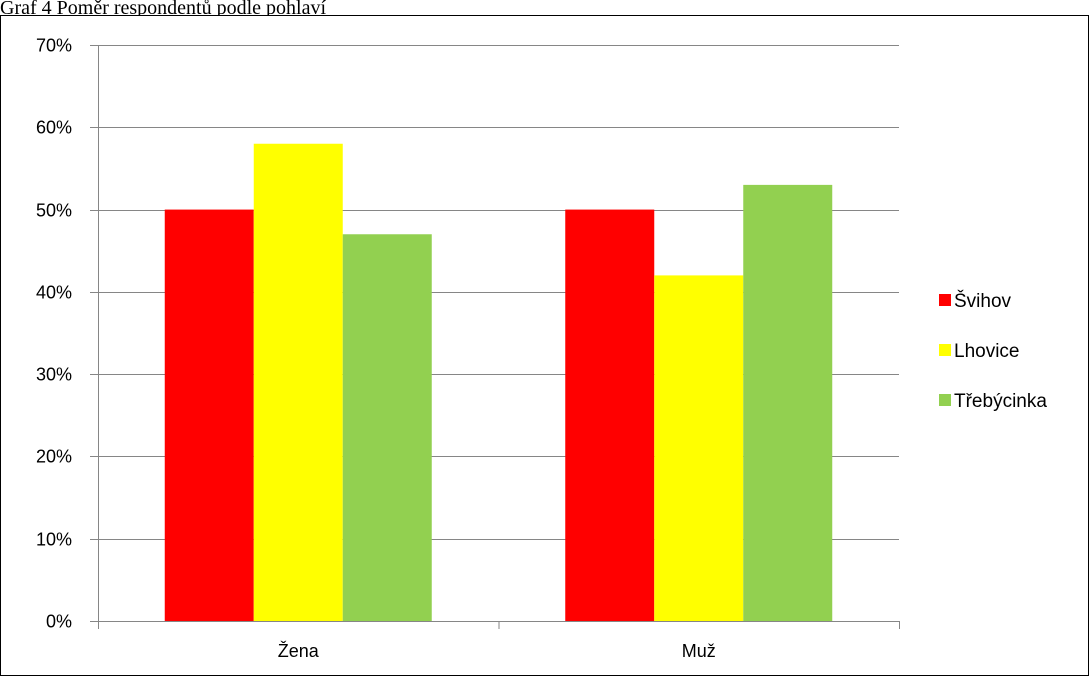 Image resolution: width=1091 pixels, height=677 pixels. I want to click on x-tick-label: Muž, so click(699, 651).